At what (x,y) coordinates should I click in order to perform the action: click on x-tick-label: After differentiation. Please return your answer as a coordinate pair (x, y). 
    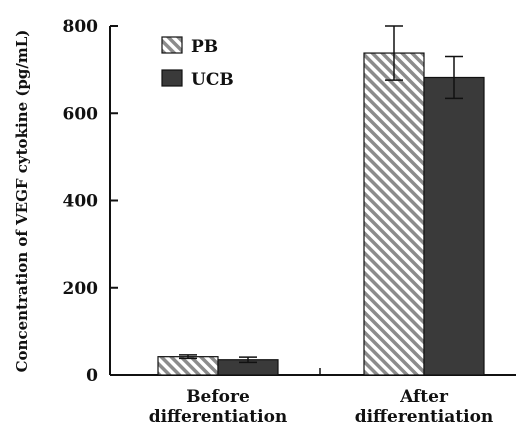
    Looking at the image, I should click on (424, 407).